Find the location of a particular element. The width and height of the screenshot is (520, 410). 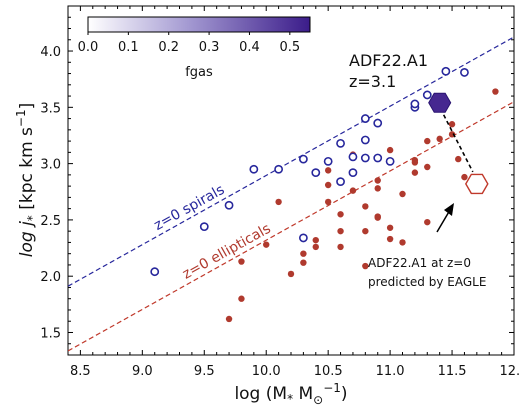

colorbar-ticks: 0.0 0.1 0.2 0.3 0.4 0.5 is located at coordinates (189, 43).